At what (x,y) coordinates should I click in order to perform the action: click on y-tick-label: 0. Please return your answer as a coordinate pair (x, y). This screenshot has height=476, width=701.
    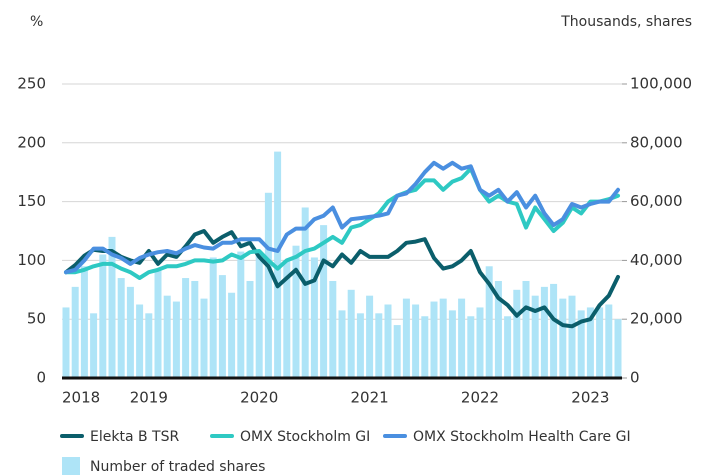
    Looking at the image, I should click on (41, 378).